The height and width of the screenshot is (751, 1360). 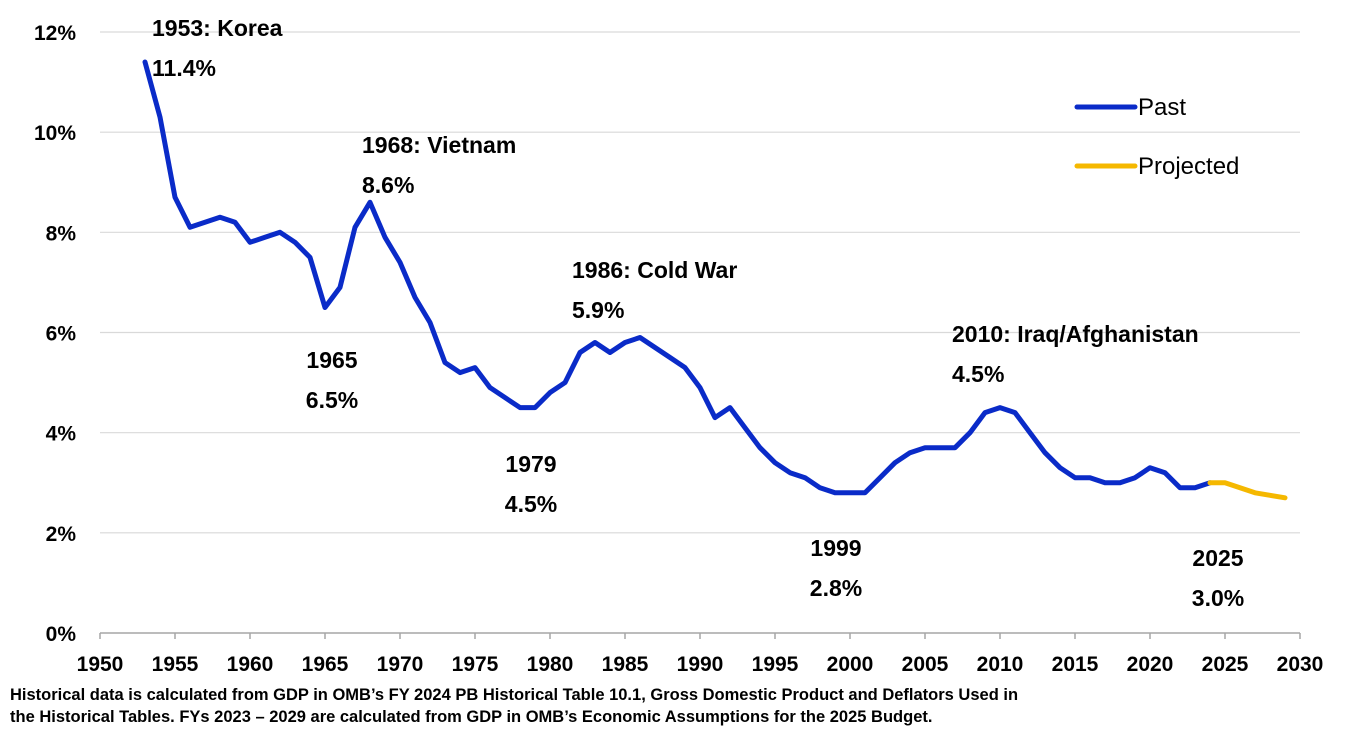 What do you see at coordinates (700, 664) in the screenshot?
I see `x-tick-label: 1990` at bounding box center [700, 664].